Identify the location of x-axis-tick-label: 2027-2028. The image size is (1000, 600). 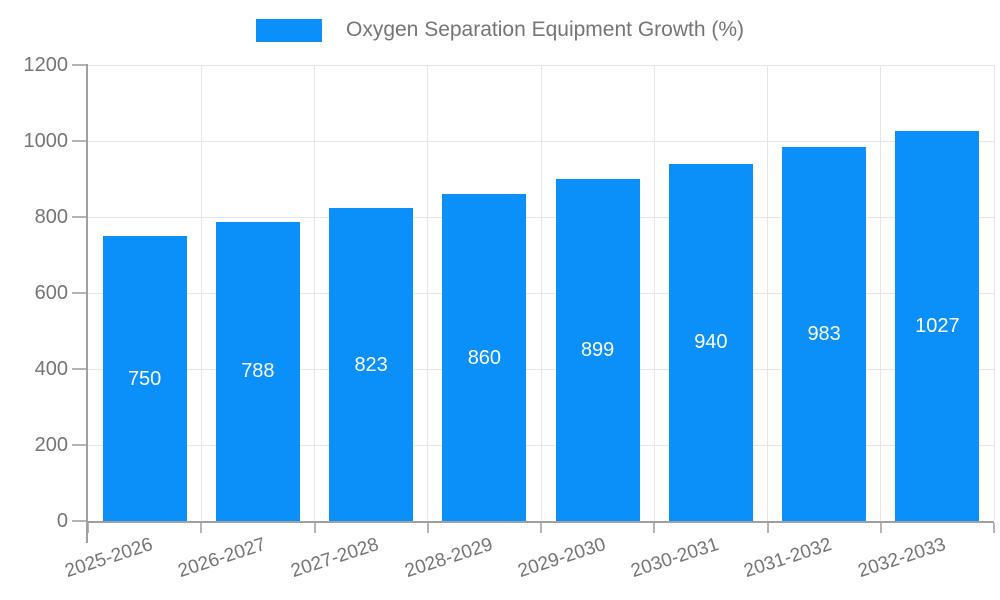
(335, 558).